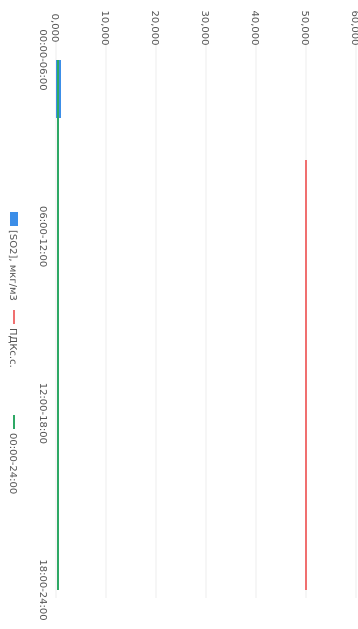 The width and height of the screenshot is (358, 629). I want to click on x-tick-label: 00:00-06:00, so click(42, 59).